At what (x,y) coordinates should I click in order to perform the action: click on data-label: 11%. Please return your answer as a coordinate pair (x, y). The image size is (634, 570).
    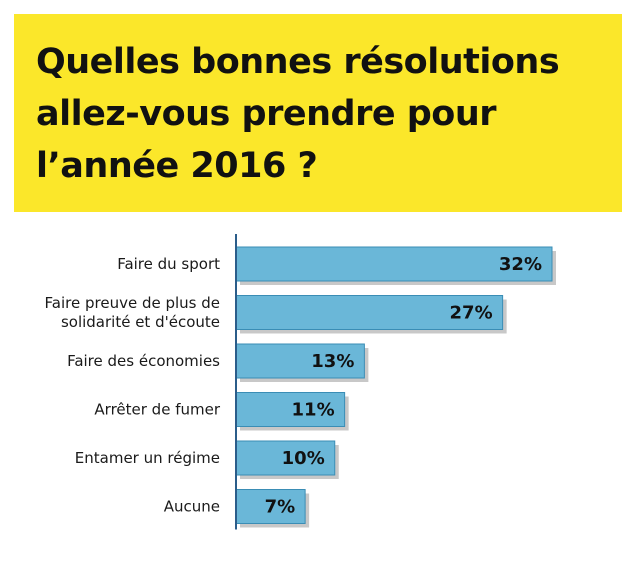
    Looking at the image, I should click on (313, 410).